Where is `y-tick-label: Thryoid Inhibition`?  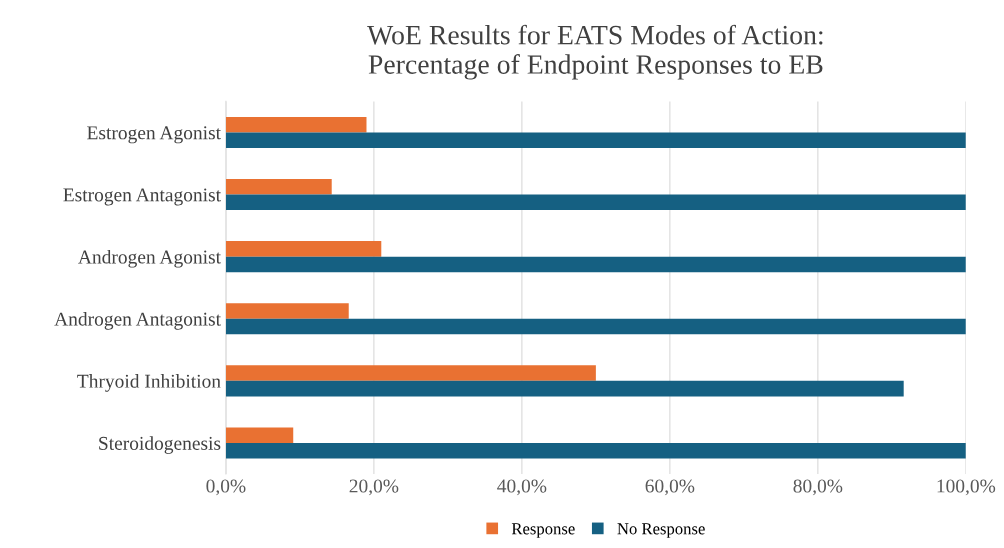
y-tick-label: Thryoid Inhibition is located at coordinates (149, 383).